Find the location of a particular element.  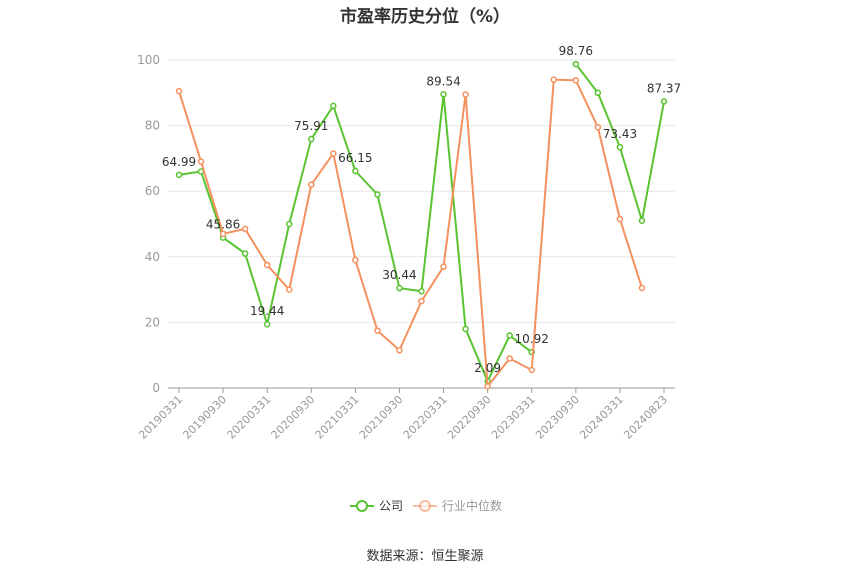

legend-marker-company is located at coordinates (362, 506).